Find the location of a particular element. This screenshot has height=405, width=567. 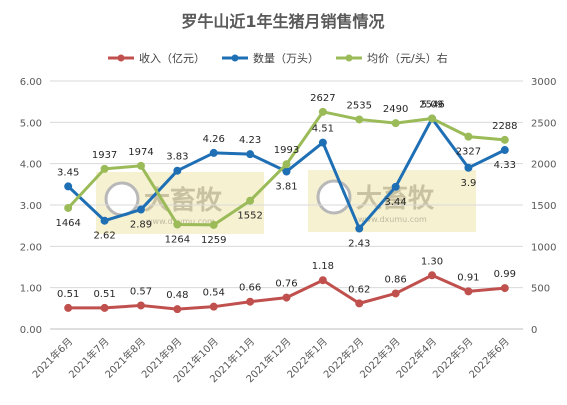

legend-label: 数量（万头） is located at coordinates (286, 58).